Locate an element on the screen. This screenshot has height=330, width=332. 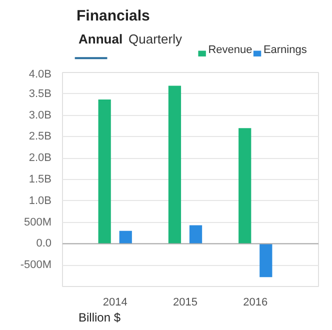
y-tick-label: 1.5B is located at coordinates (40, 180).